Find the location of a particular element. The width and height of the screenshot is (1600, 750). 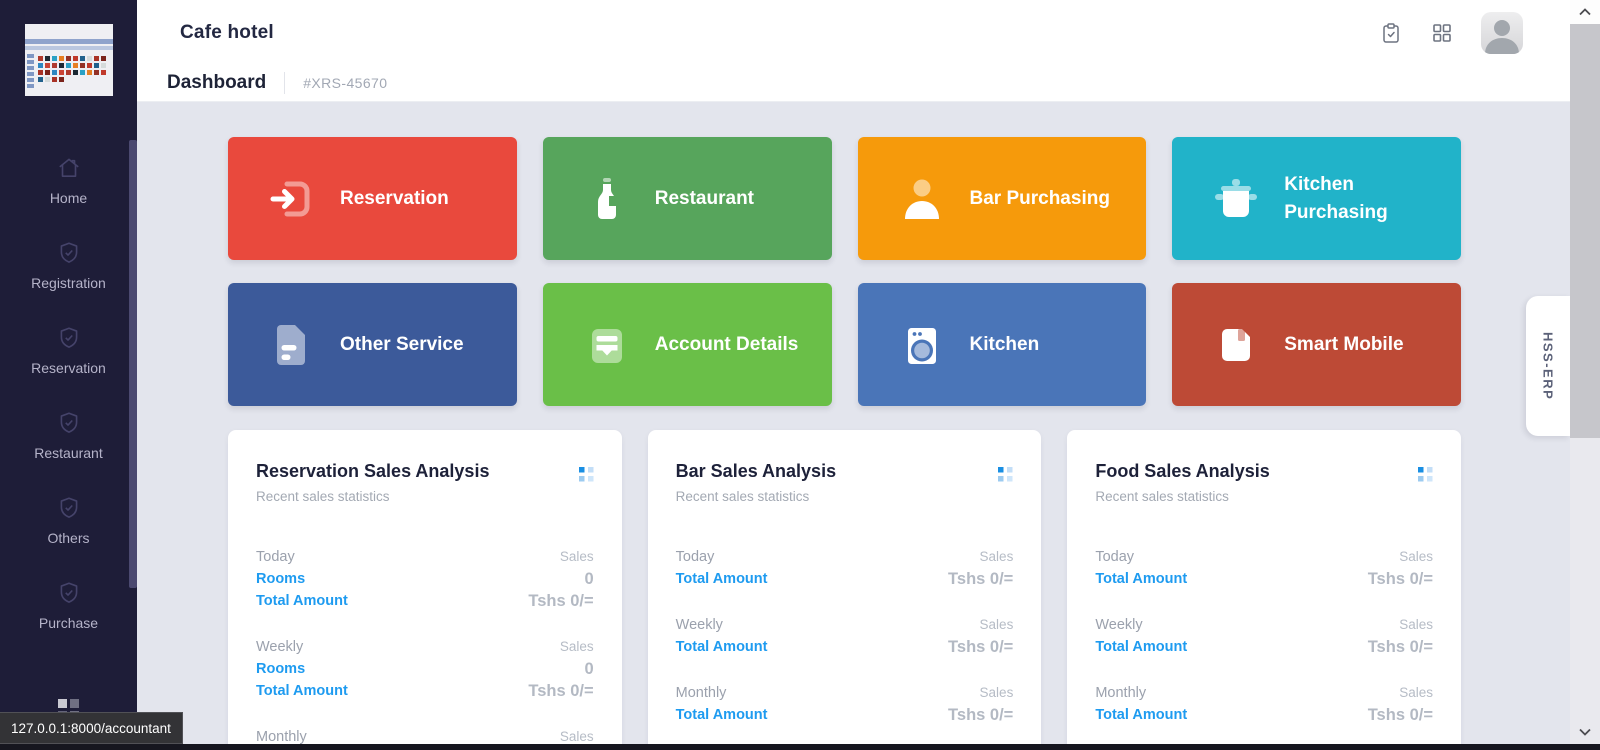

sidebar-scrollbar-thumb is located at coordinates (133, 364).